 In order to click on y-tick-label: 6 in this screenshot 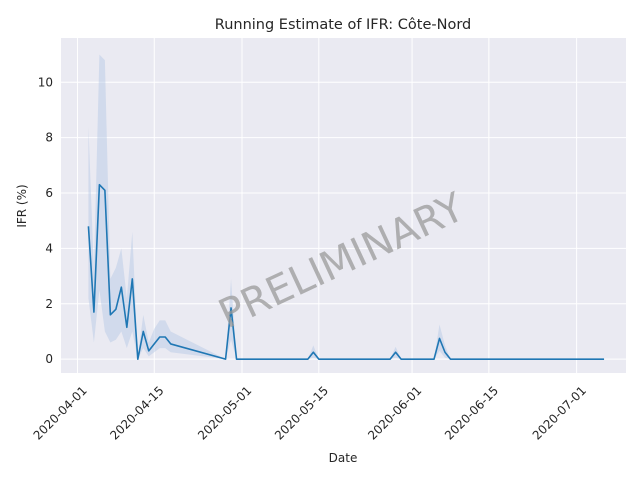, I will do `click(49, 193)`.